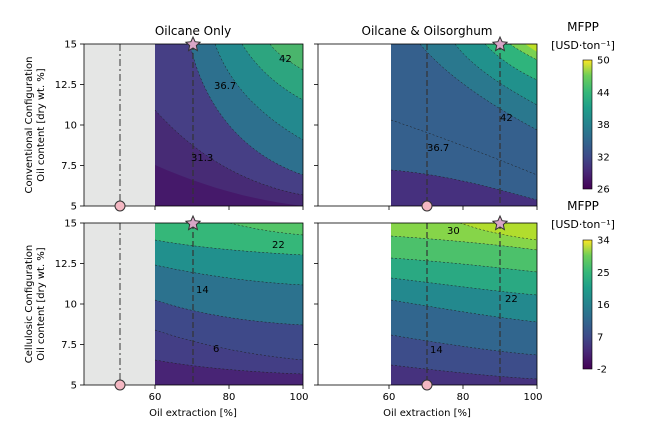  Describe the element at coordinates (427, 304) in the screenshot. I see `panel-cellulosic-oilcane-oilsorghum` at that location.